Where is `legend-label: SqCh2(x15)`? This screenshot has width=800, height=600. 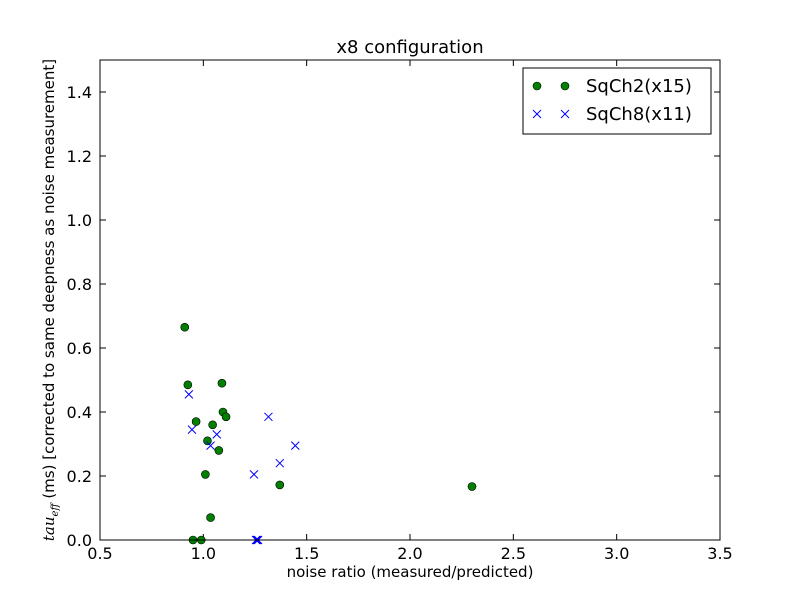 legend-label: SqCh2(x15) is located at coordinates (639, 86).